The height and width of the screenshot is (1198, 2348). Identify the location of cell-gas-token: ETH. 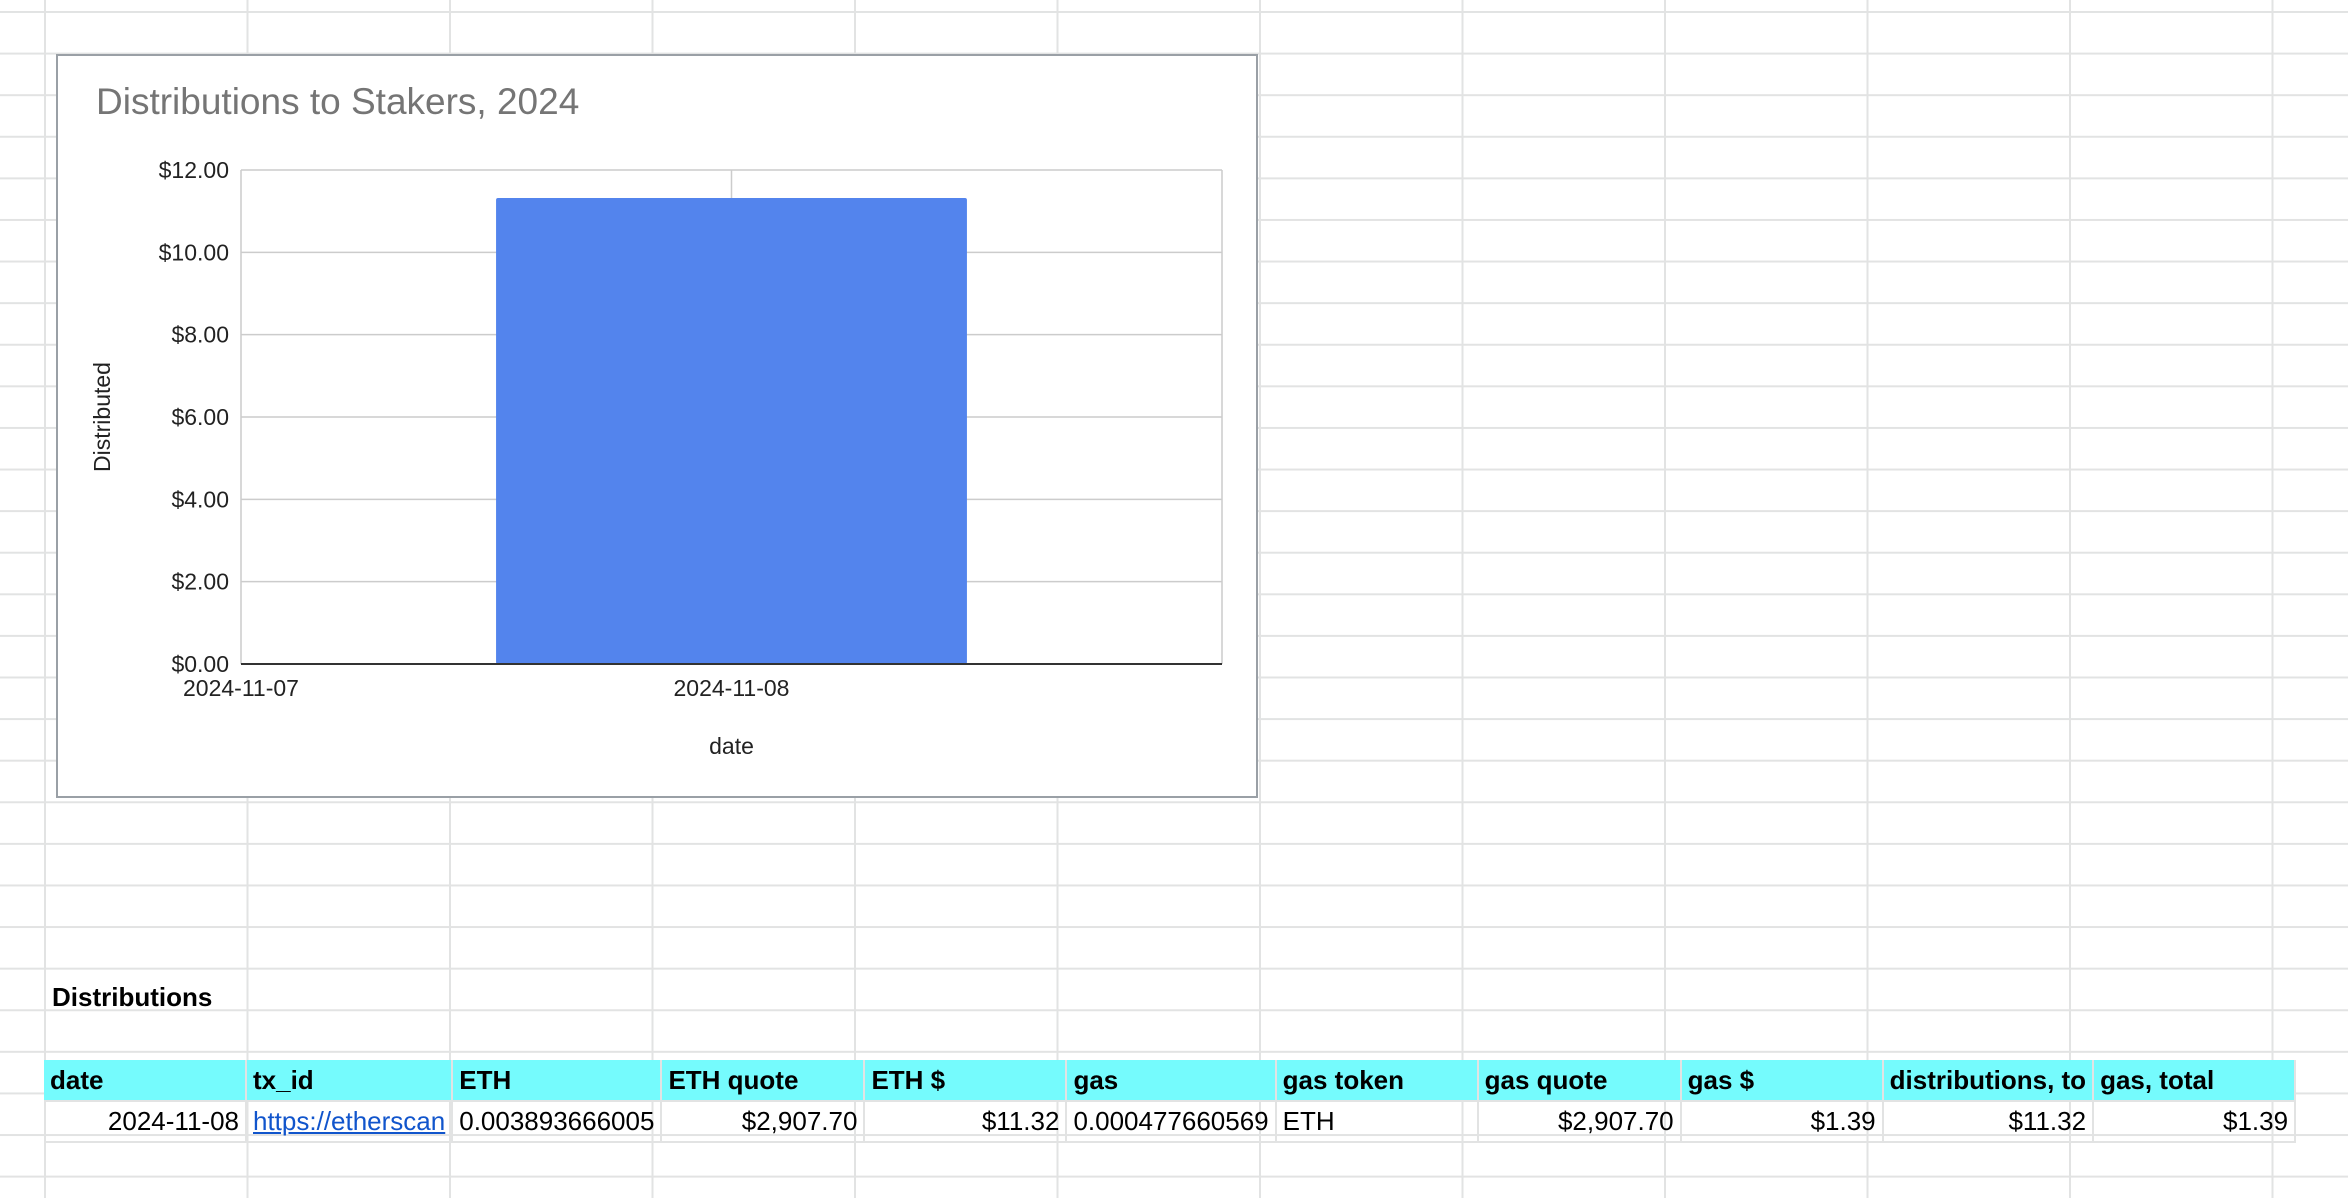
(1377, 1121).